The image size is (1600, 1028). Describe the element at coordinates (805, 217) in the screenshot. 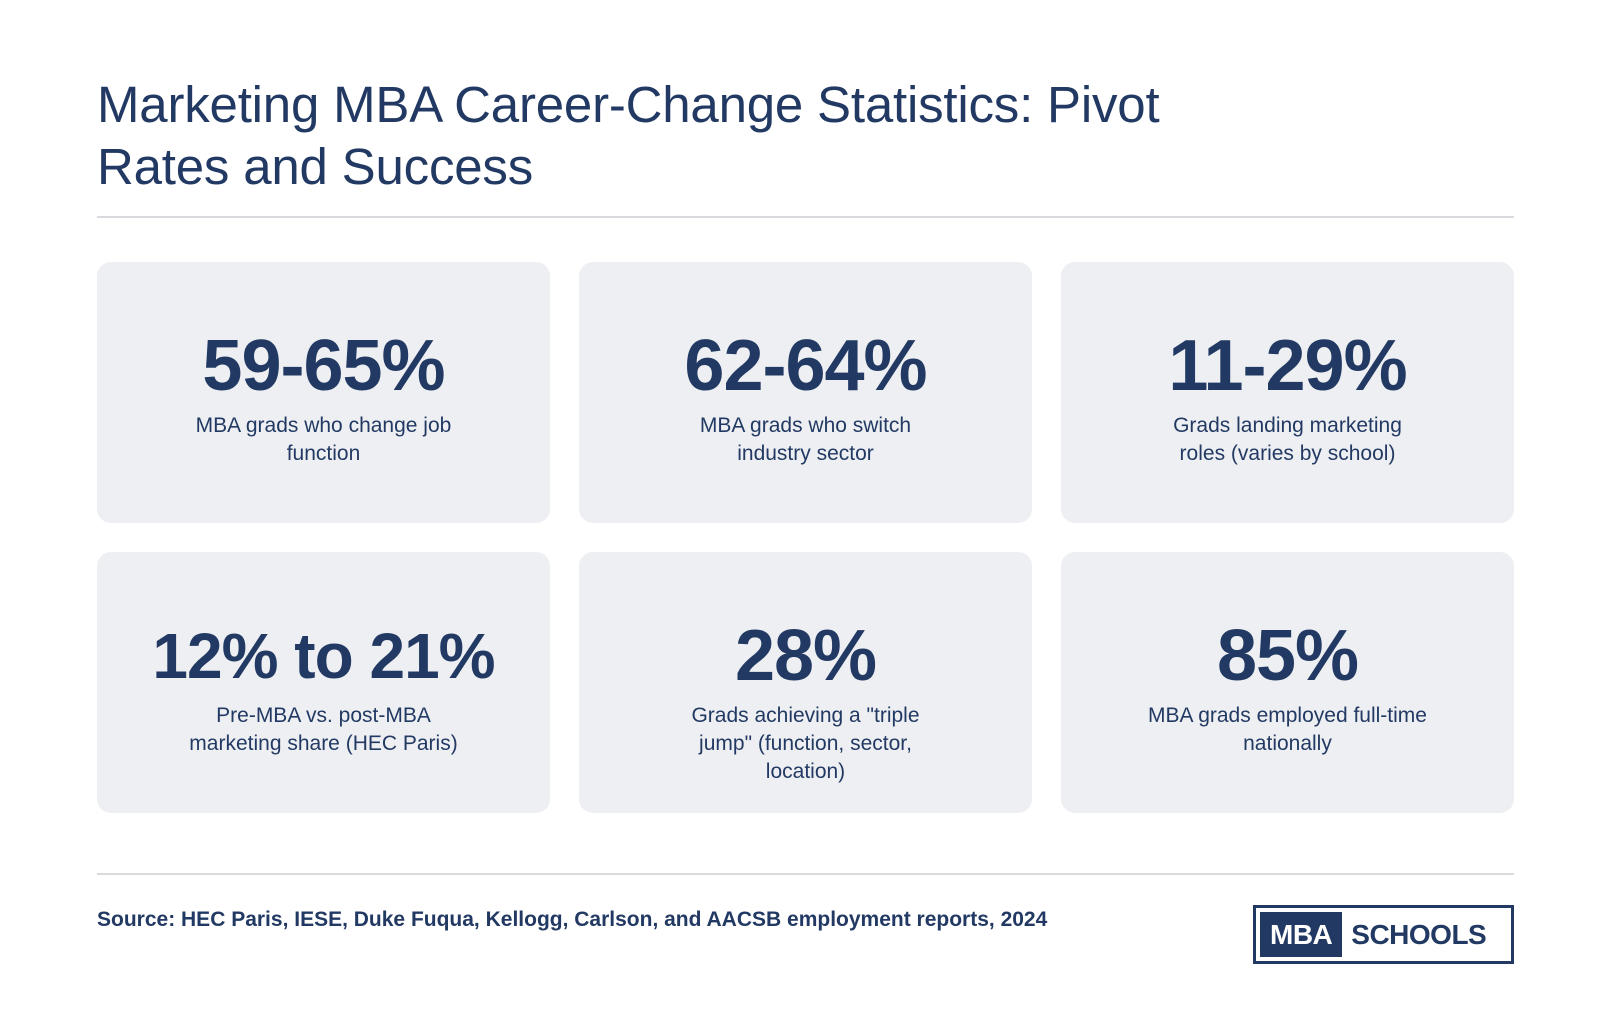

I see `top-divider` at that location.